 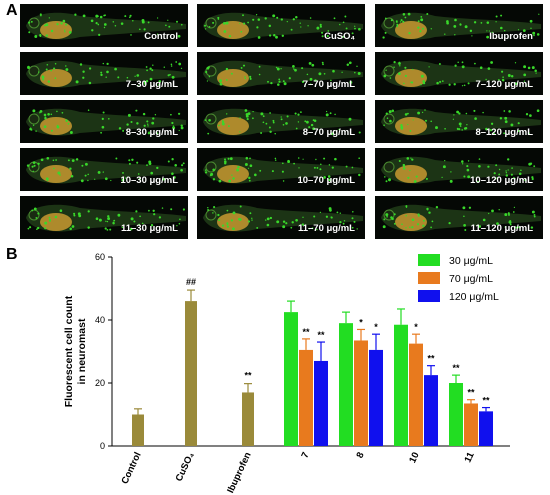 I want to click on significance-marker: *, so click(x=361, y=322).